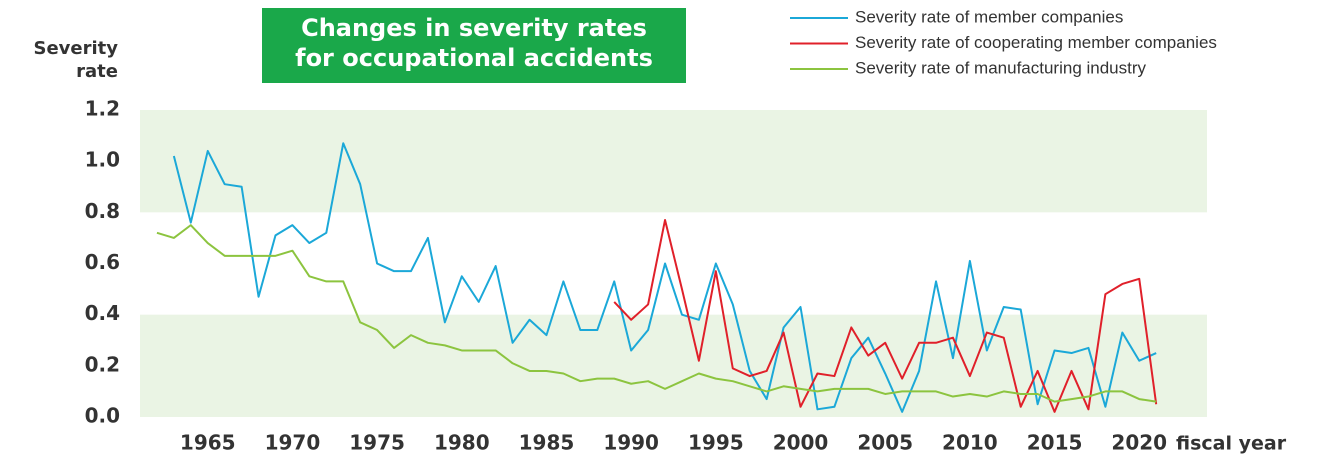 Image resolution: width=1337 pixels, height=462 pixels. What do you see at coordinates (97, 71) in the screenshot?
I see `y-axis-label: rate` at bounding box center [97, 71].